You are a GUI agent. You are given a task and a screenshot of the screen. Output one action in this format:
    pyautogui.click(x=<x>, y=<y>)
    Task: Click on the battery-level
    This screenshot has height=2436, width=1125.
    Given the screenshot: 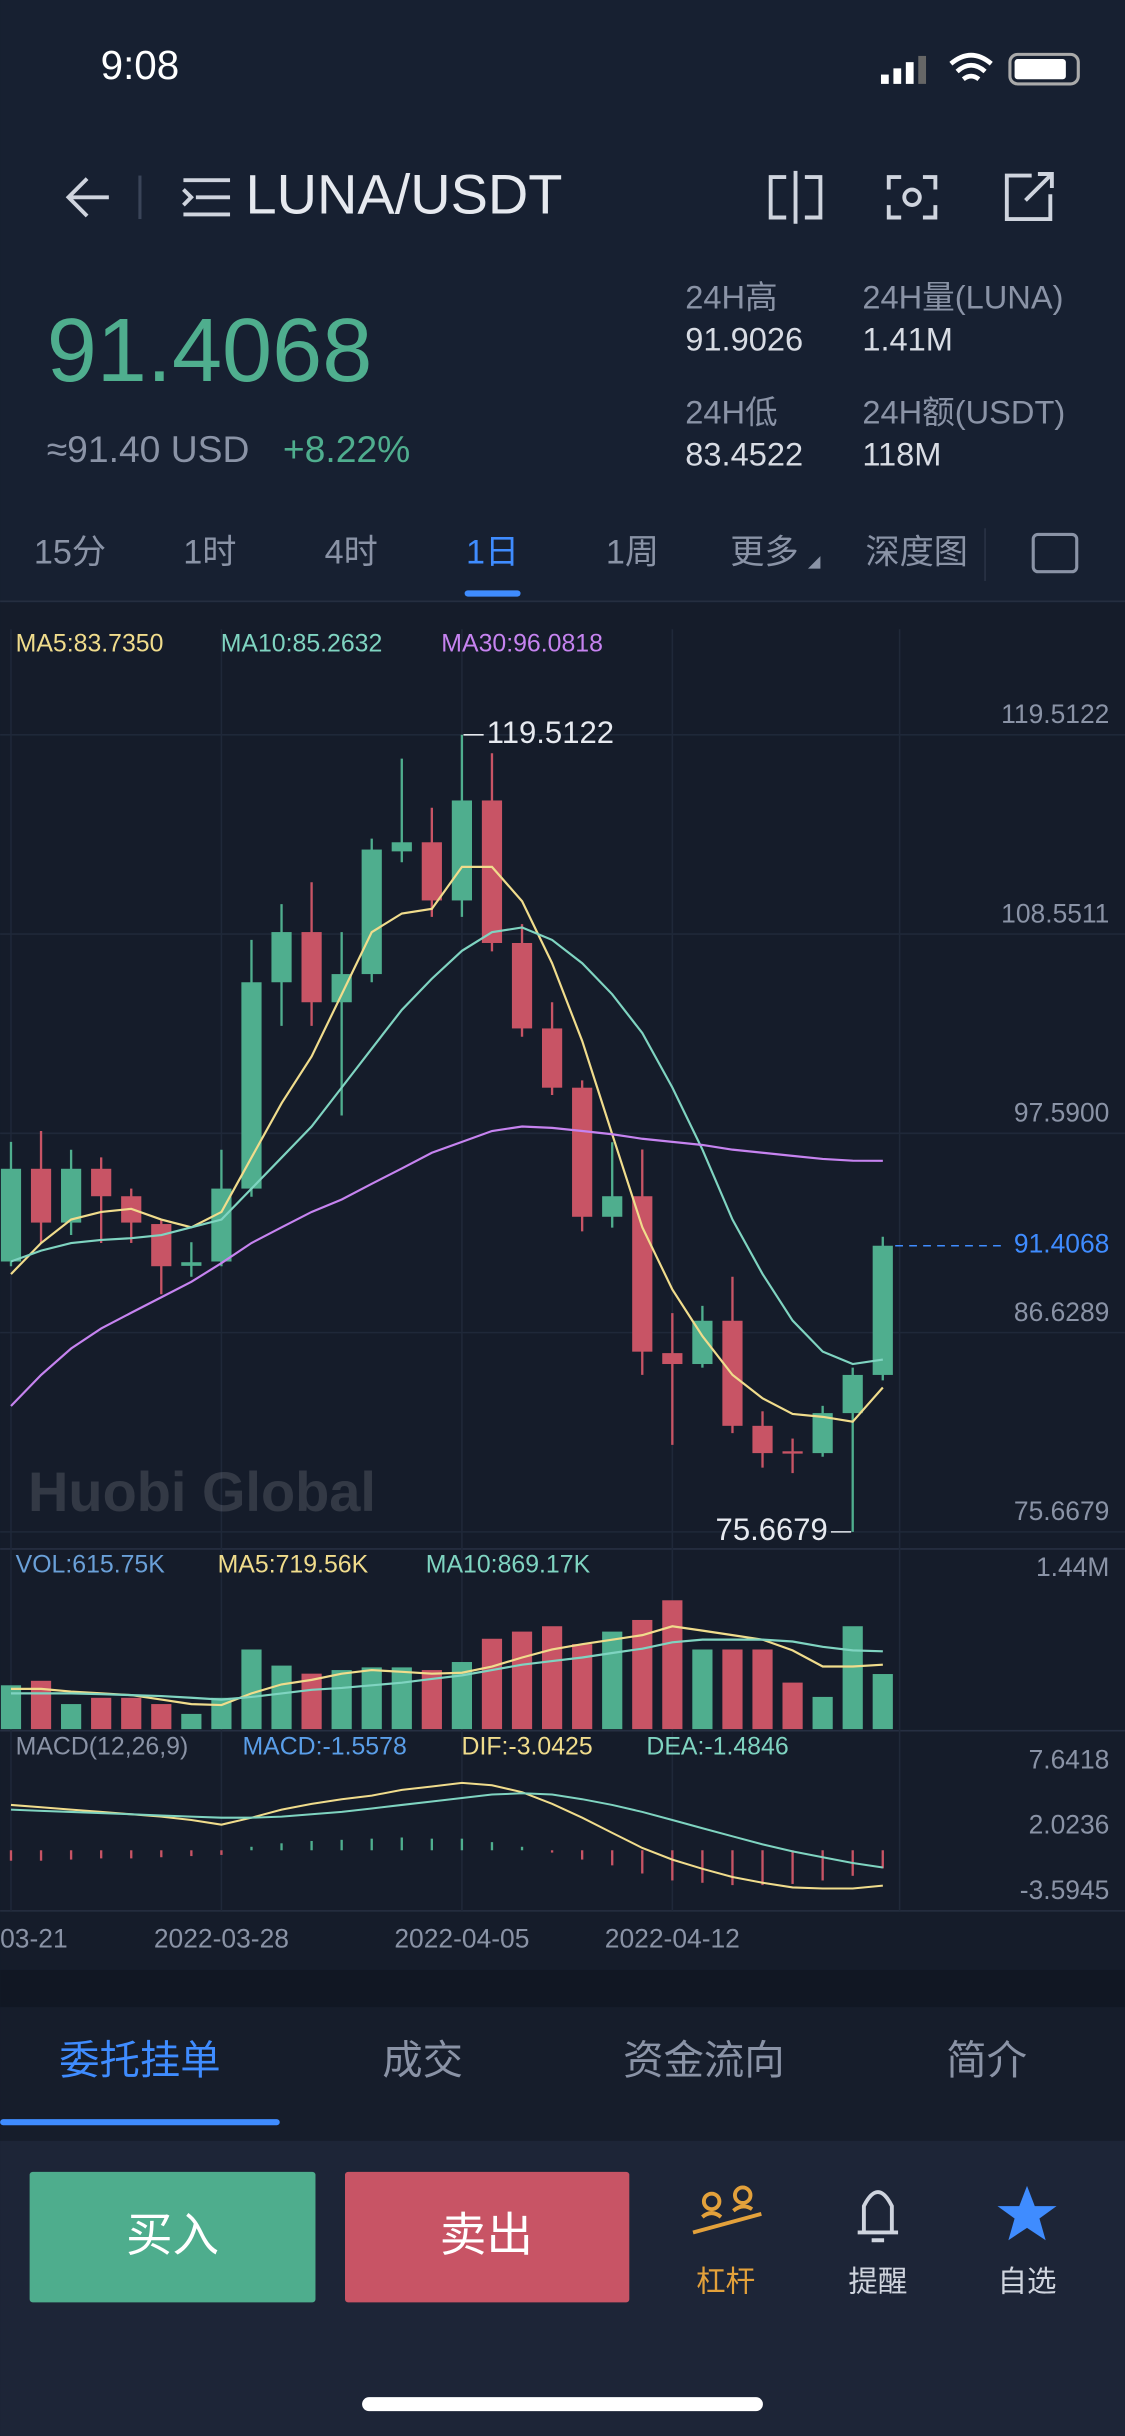 What is the action you would take?
    pyautogui.click(x=1040, y=69)
    